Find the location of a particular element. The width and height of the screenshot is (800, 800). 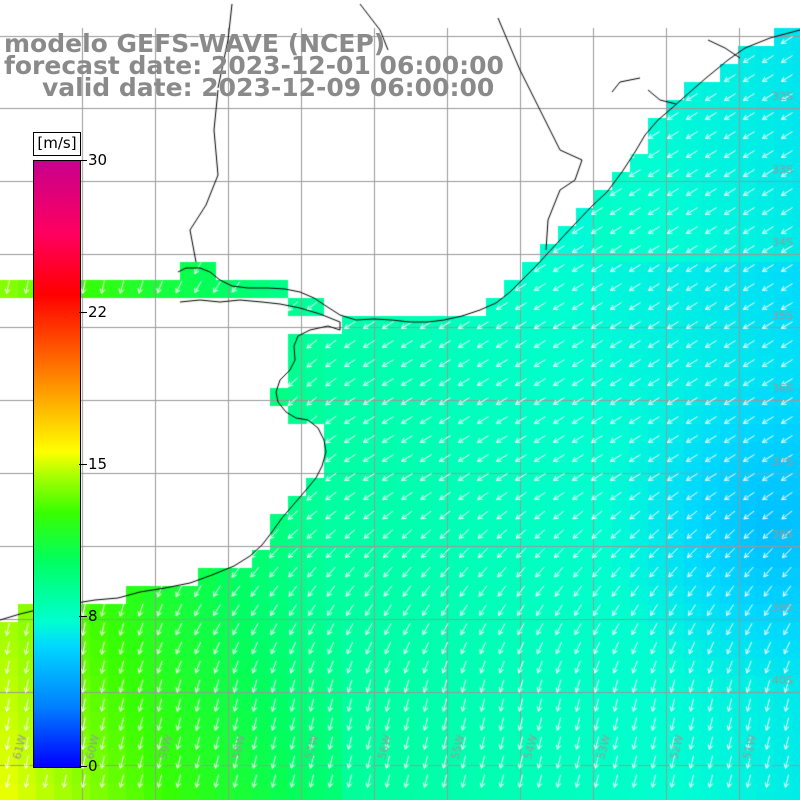

forecast-date: forecast date: 2023-12-01 06:00:00 is located at coordinates (254, 65).